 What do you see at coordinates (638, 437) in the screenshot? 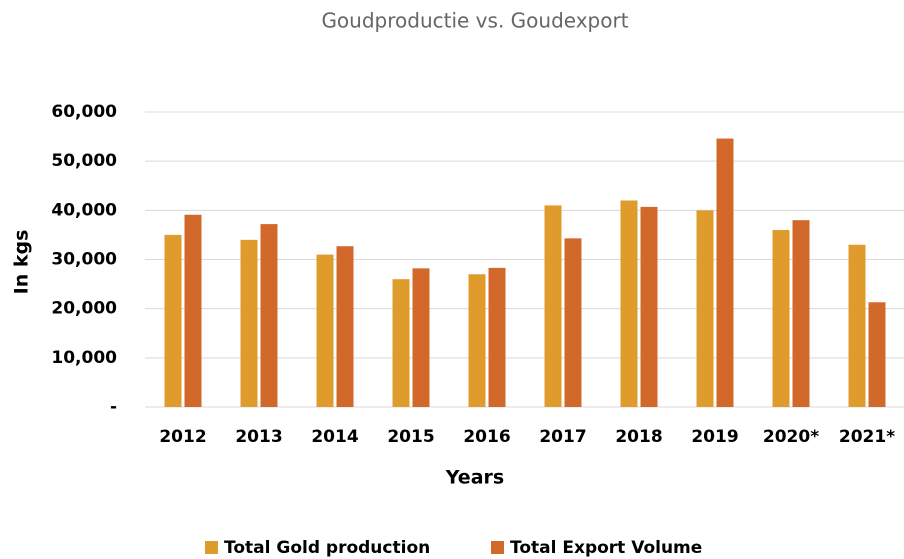
I see `x-tick-label: 2018` at bounding box center [638, 437].